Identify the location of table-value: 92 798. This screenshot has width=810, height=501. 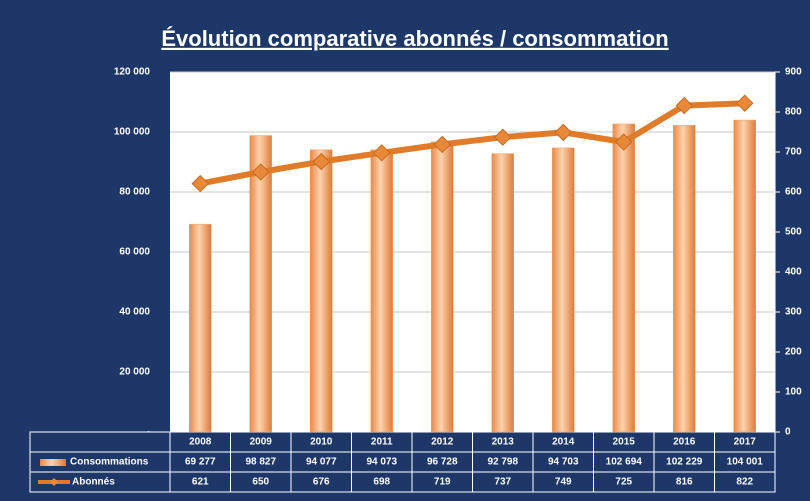
(502, 462).